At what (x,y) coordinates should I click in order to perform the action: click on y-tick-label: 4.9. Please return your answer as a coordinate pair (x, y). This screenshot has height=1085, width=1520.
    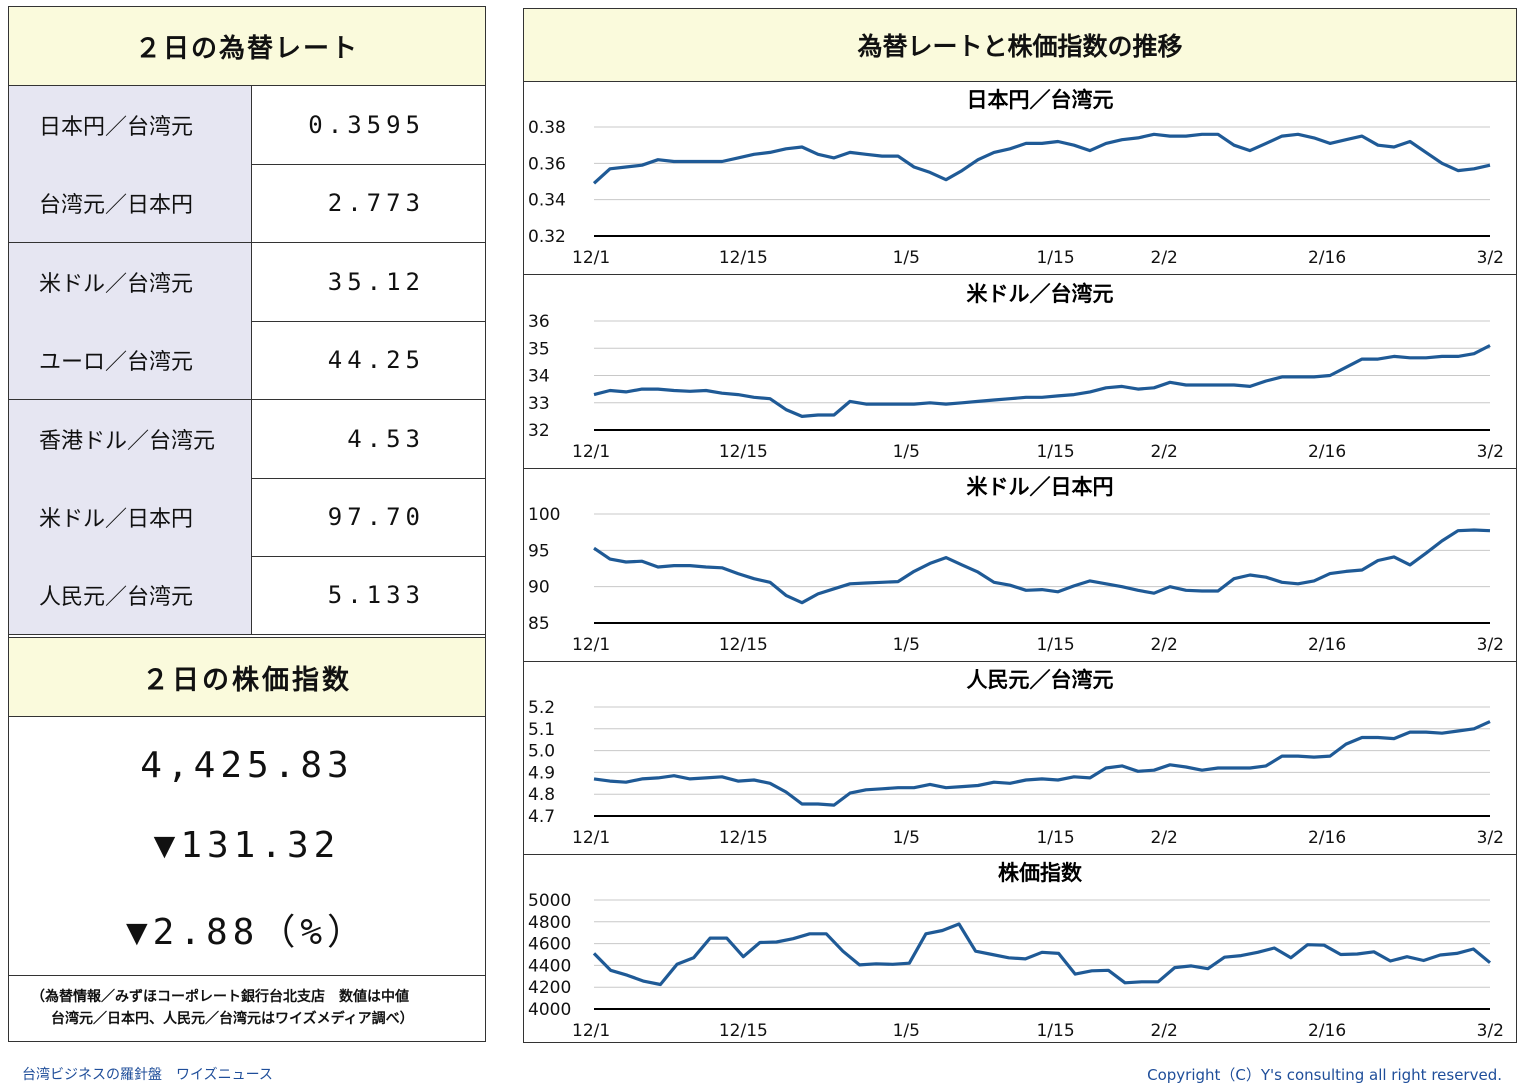
    Looking at the image, I should click on (541, 773).